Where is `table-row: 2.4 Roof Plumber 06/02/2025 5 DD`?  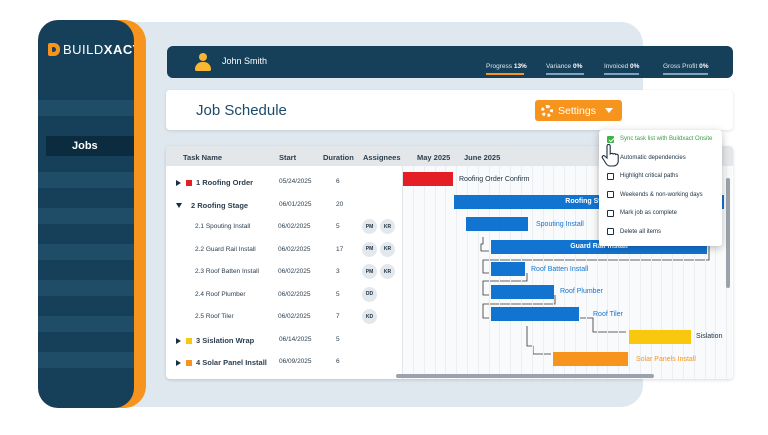 table-row: 2.4 Roof Plumber 06/02/2025 5 DD is located at coordinates (284, 294).